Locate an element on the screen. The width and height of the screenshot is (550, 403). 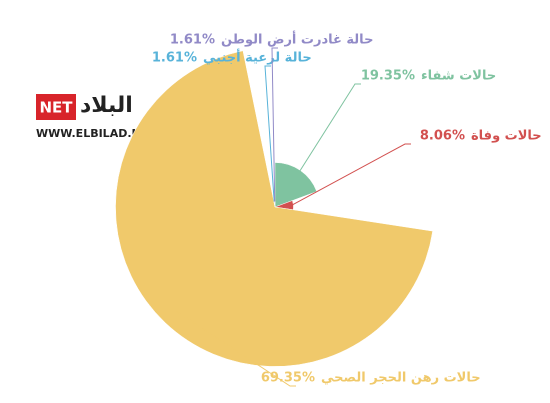
logo-suffix: NET is located at coordinates (56, 108).